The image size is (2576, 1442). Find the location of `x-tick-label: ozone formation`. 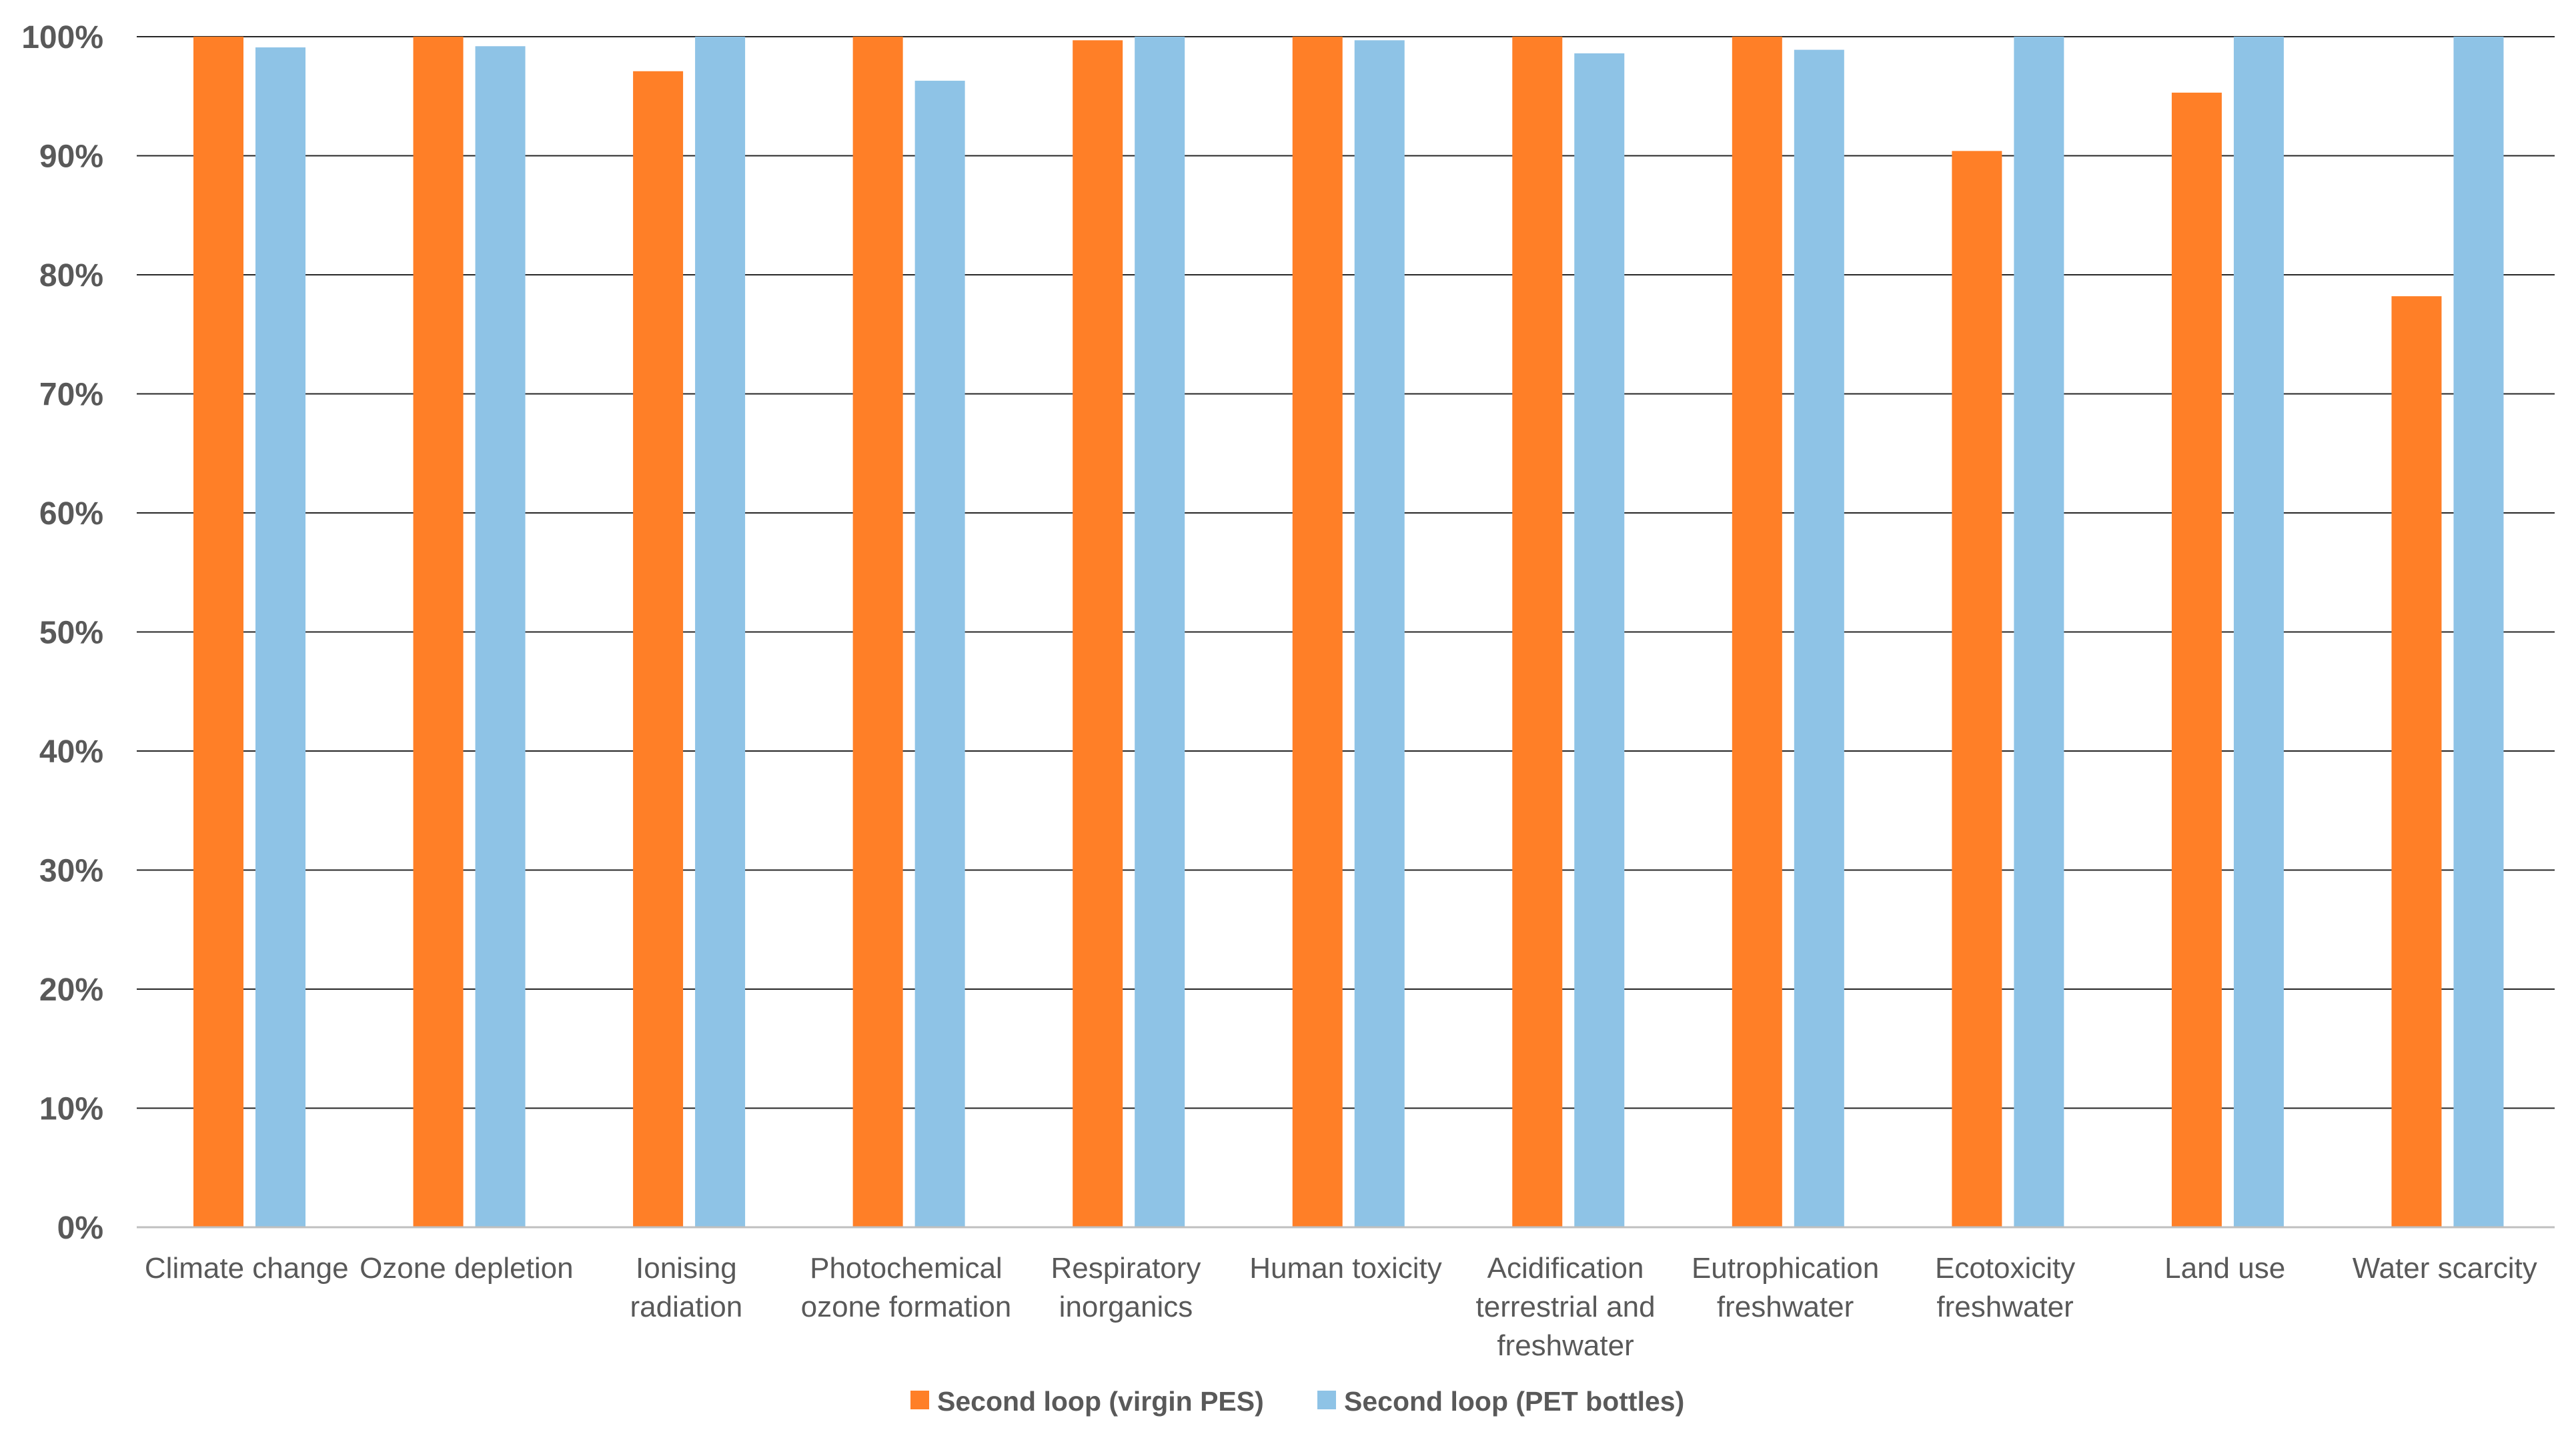

x-tick-label: ozone formation is located at coordinates (907, 1307).